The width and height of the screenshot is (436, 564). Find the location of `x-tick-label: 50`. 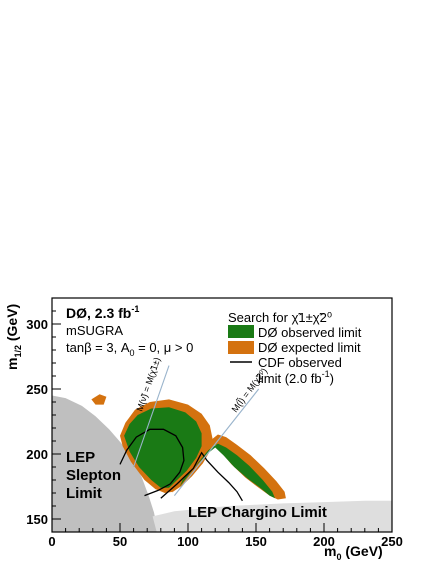

x-tick-label: 50 is located at coordinates (120, 541).